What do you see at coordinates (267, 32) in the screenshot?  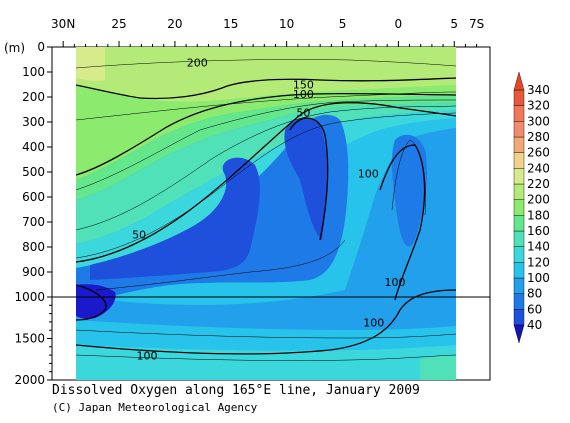 I see `x-tick-group: 30N 25 20 15 10 5 0 5 7S` at bounding box center [267, 32].